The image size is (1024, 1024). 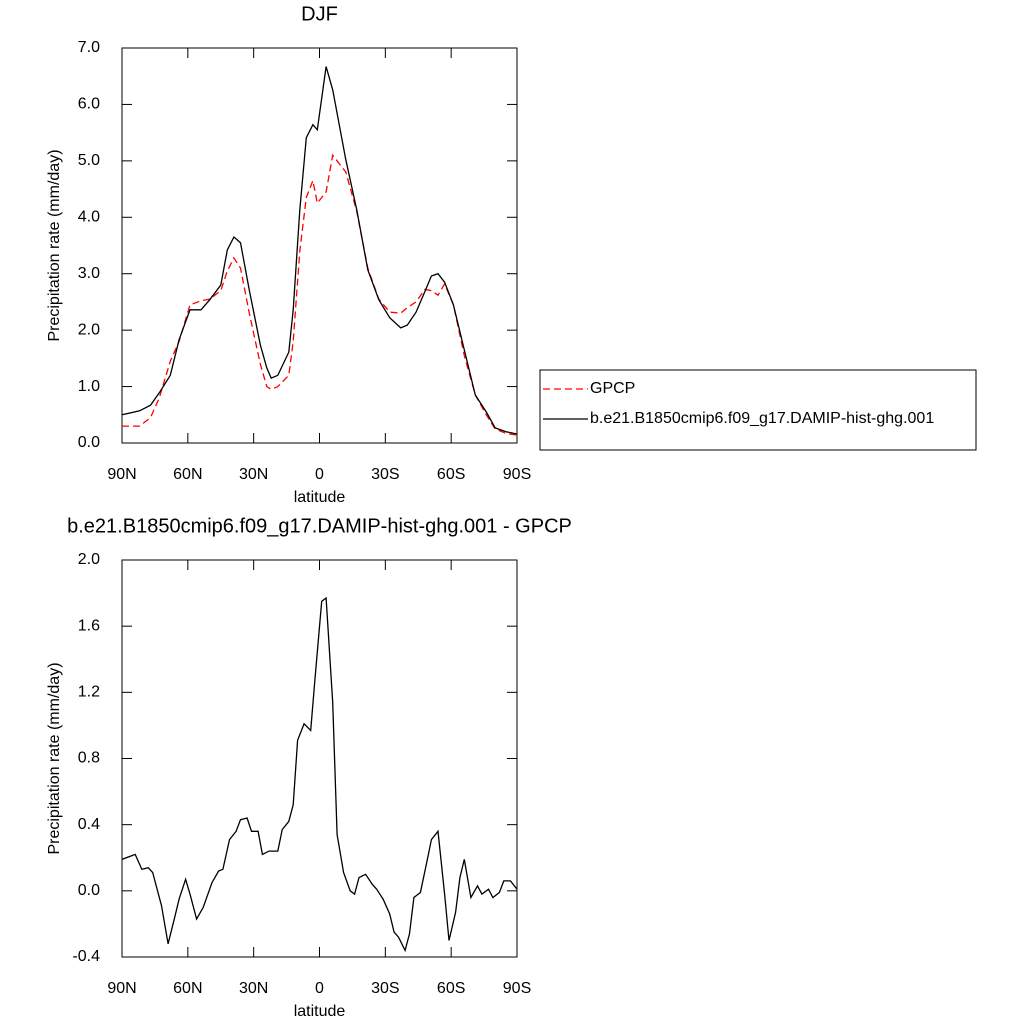 I want to click on legend-box, so click(x=758, y=410).